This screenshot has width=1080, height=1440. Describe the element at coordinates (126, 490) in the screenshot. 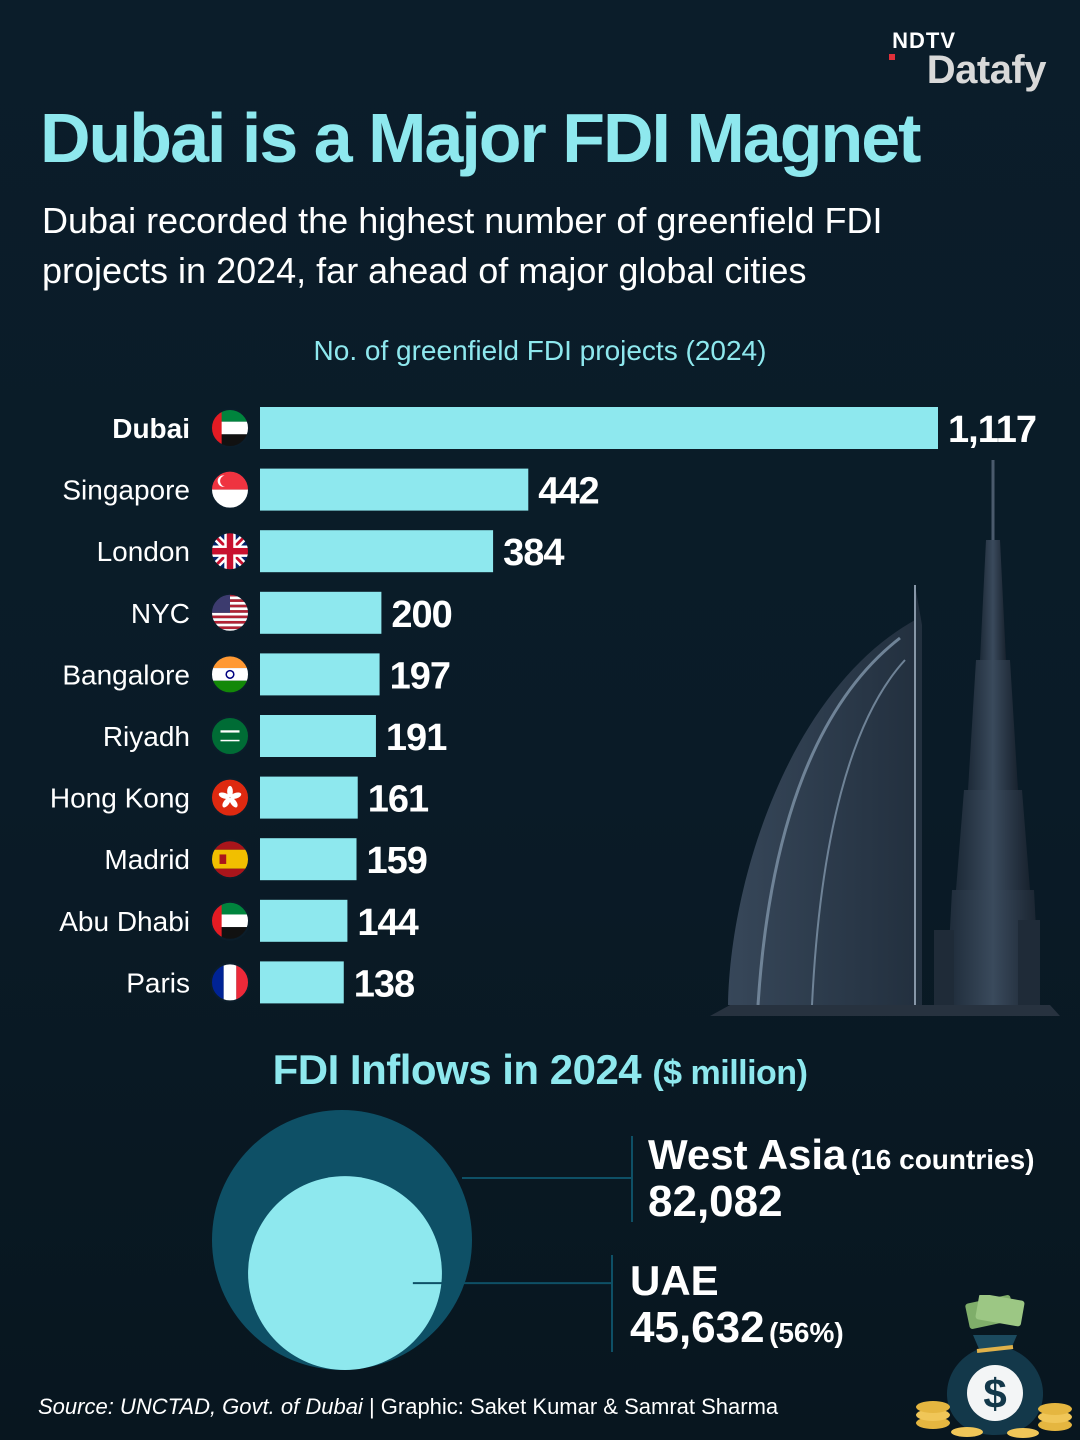

I see `category-label: Singapore` at that location.